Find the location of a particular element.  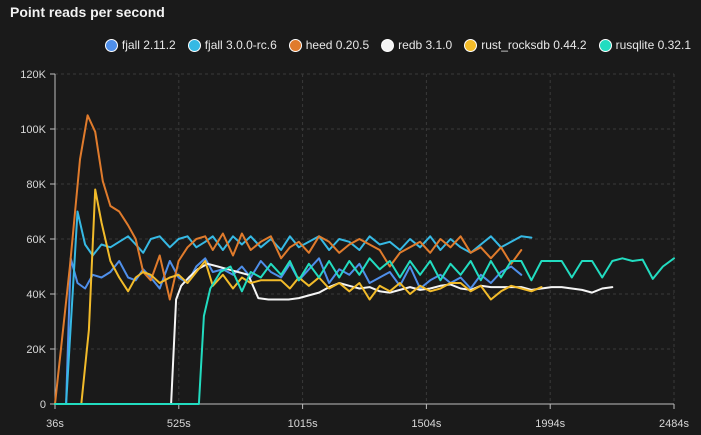

legend-item: rusqlite 0.32.1 is located at coordinates (644, 45).